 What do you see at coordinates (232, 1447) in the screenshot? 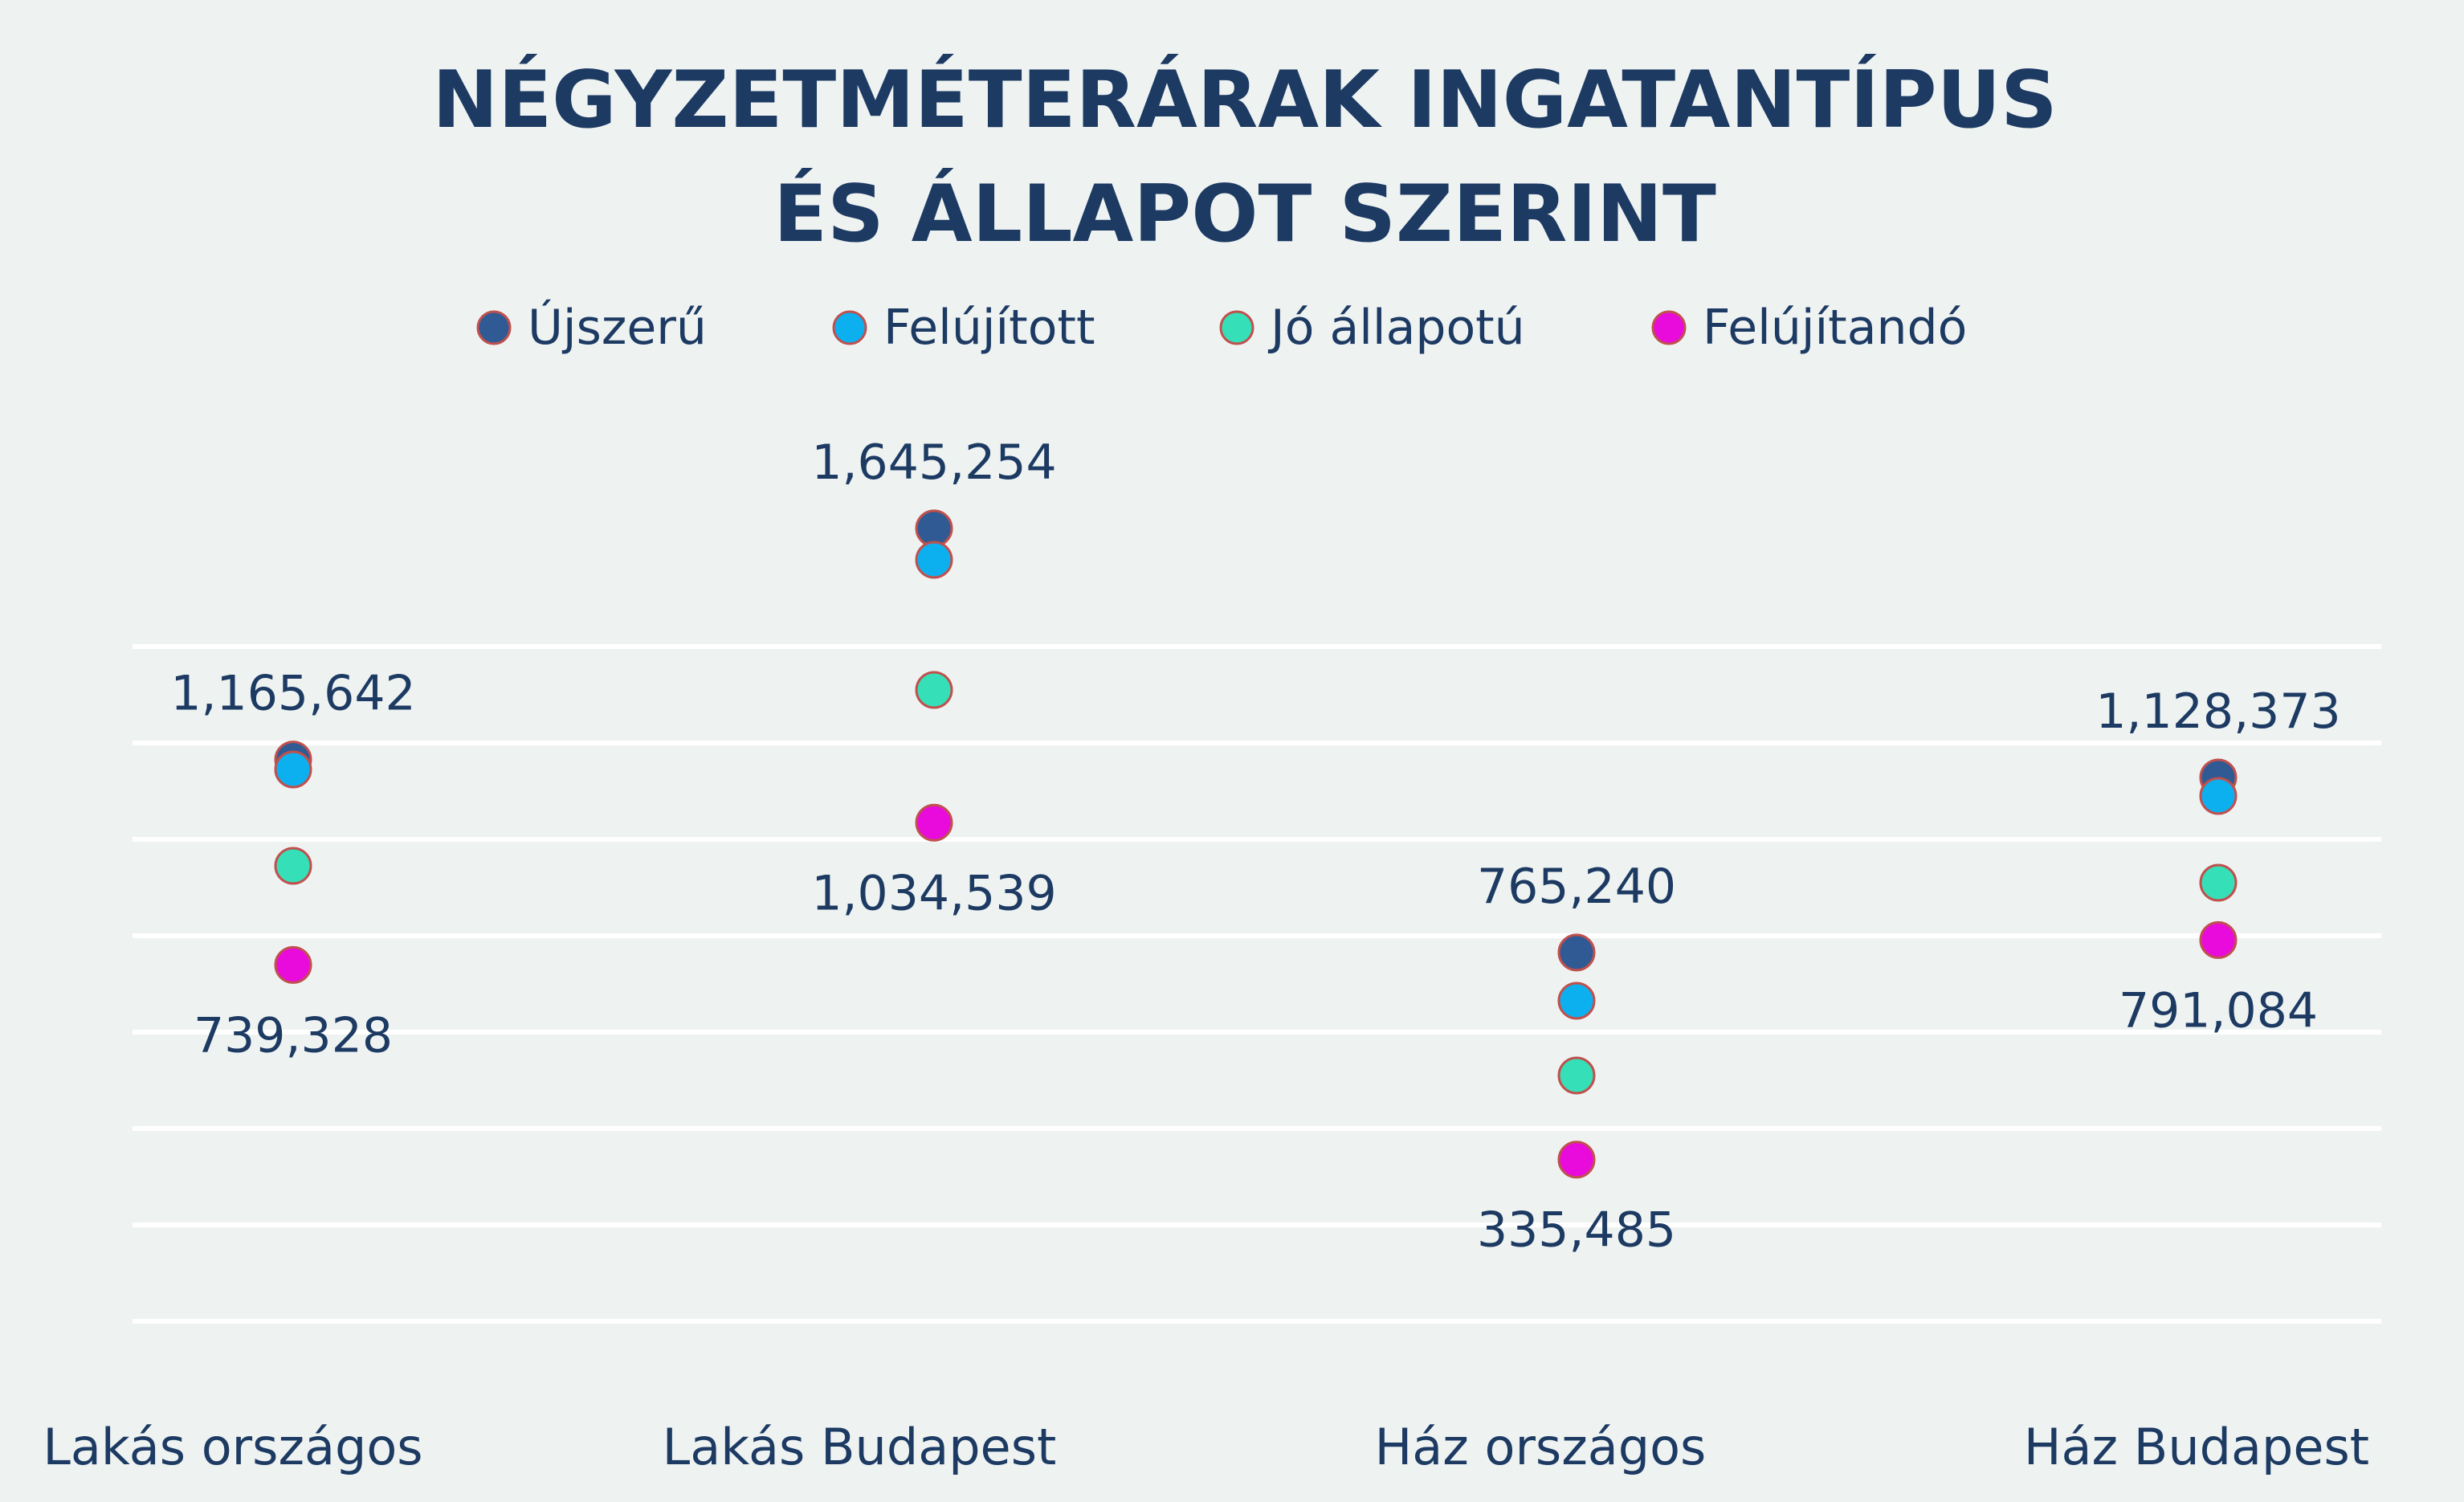
I see `category-label: Lakás országos` at bounding box center [232, 1447].